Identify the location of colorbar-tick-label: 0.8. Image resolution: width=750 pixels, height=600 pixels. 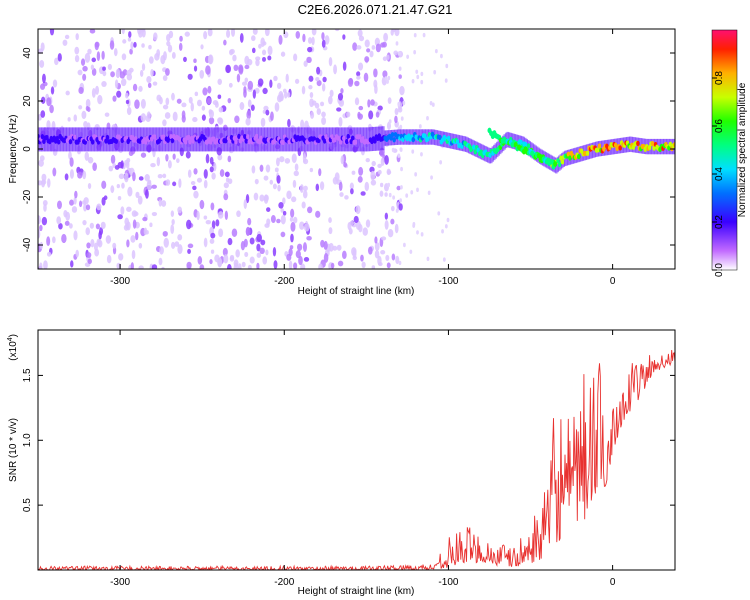
(719, 78).